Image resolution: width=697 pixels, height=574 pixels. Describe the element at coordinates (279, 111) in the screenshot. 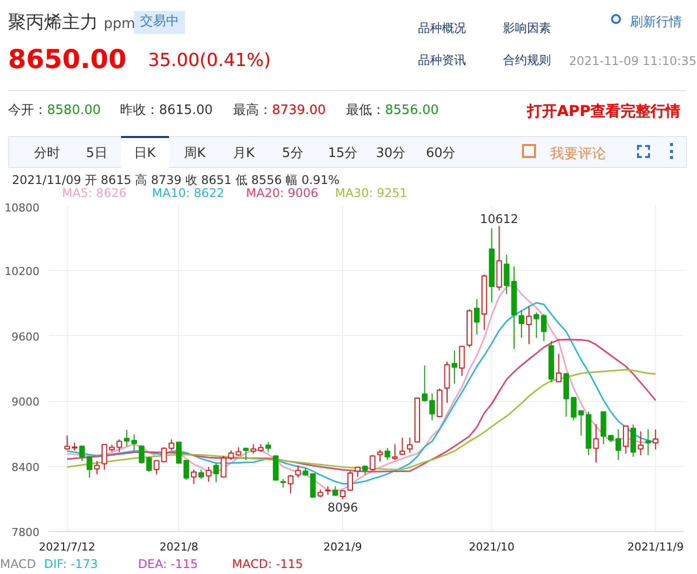

I see `text: 最高：8739.00` at that location.